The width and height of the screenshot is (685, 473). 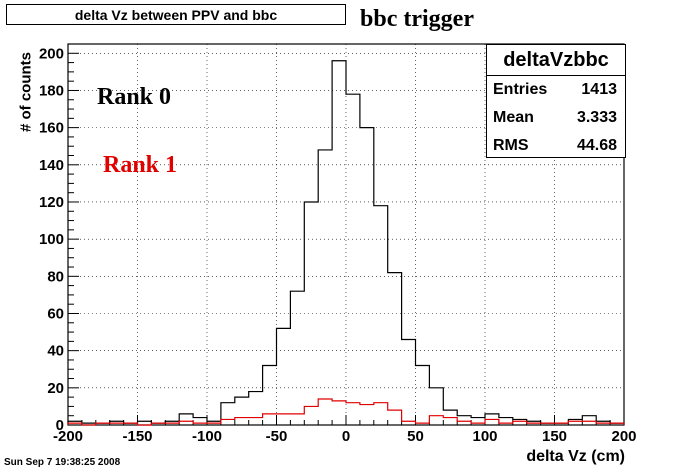 I want to click on y-tick-label: 120, so click(x=51, y=202).